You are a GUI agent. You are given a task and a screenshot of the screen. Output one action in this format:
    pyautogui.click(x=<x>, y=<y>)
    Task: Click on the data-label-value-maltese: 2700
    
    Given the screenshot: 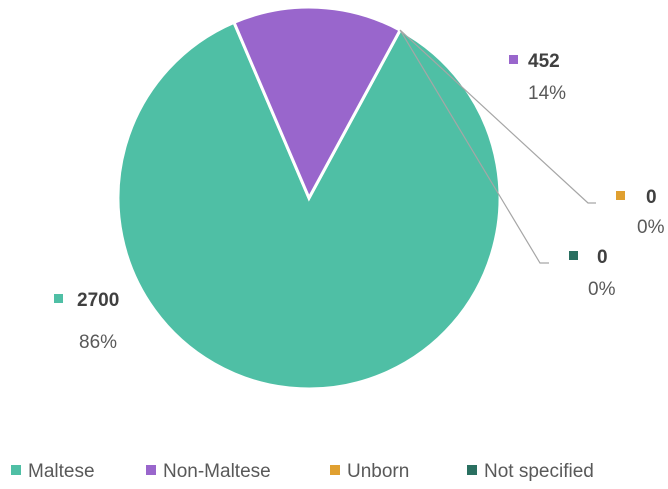 What is the action you would take?
    pyautogui.click(x=98, y=300)
    